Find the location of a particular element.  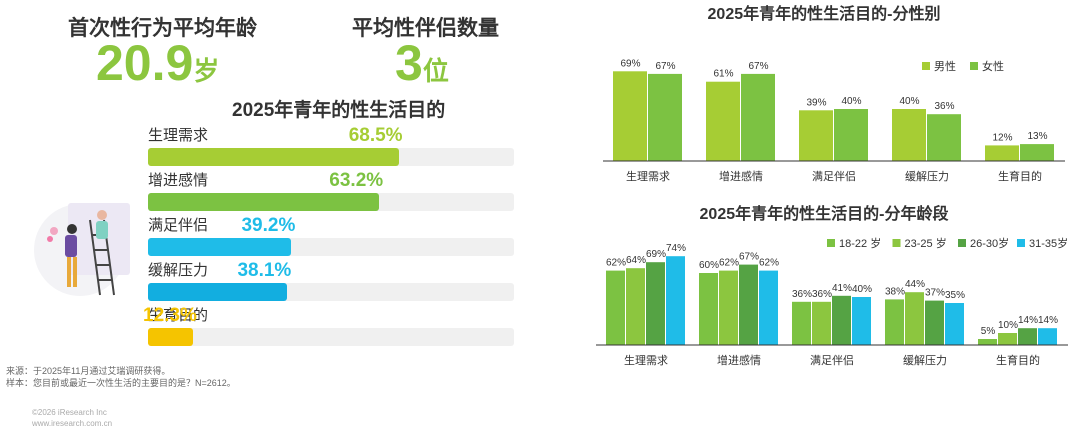

kpi-first-age-value: 20.9岁 is located at coordinates (157, 63).